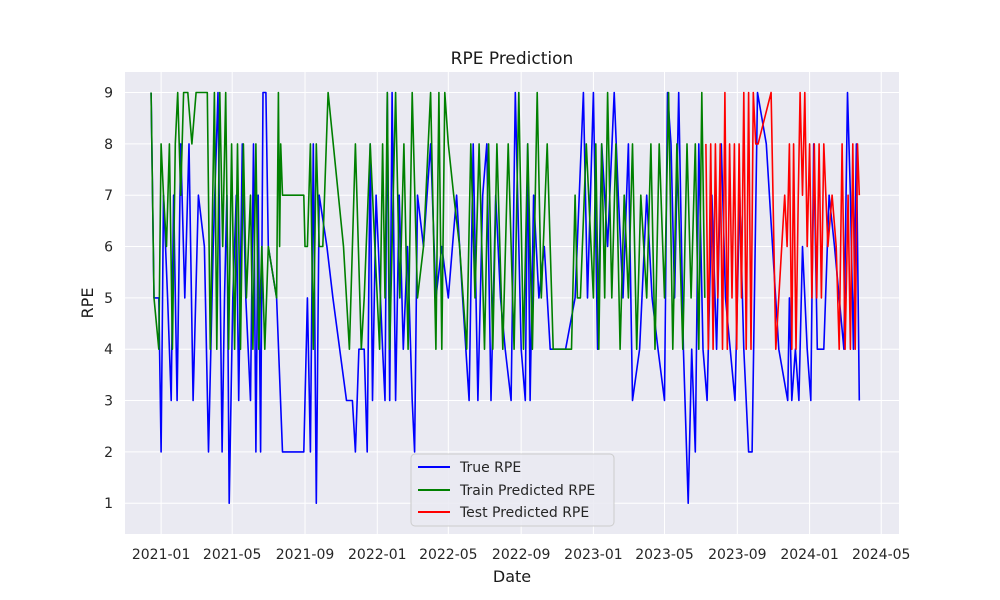 Image resolution: width=1000 pixels, height=600 pixels. What do you see at coordinates (737, 555) in the screenshot?
I see `x-tick-label: 2023-09` at bounding box center [737, 555].